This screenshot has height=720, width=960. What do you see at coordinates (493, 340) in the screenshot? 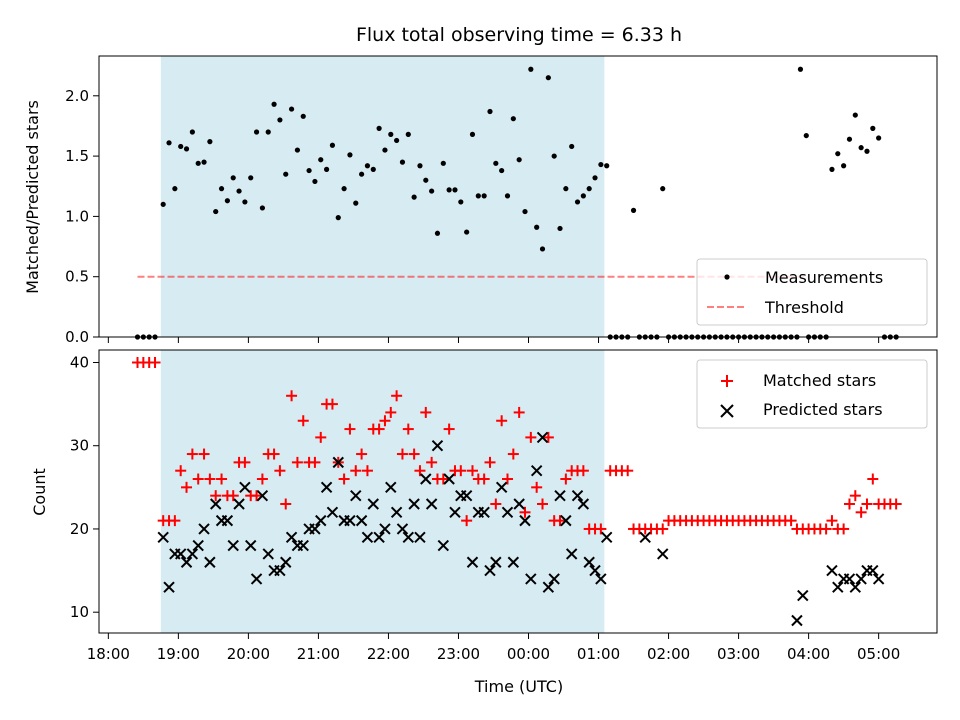
I see `top-x-ticks` at bounding box center [493, 340].